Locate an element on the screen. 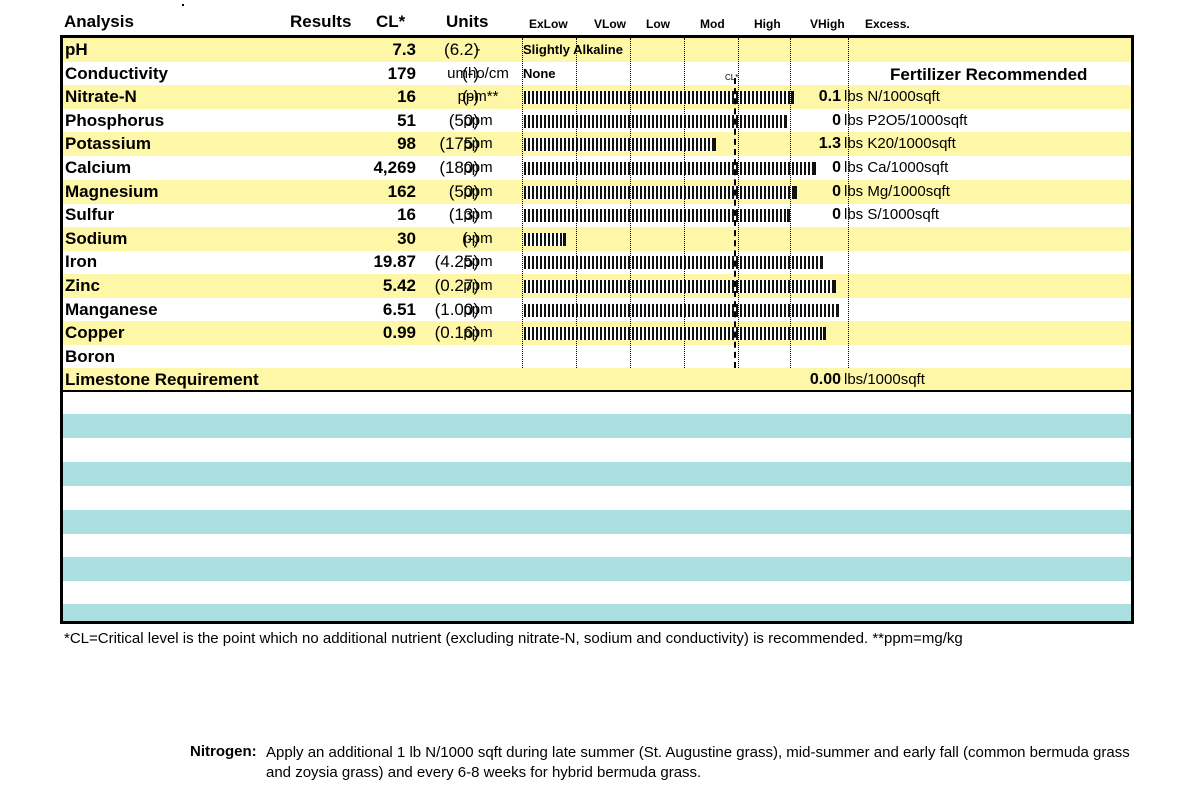 The width and height of the screenshot is (1199, 800). critical-level: (1.00) is located at coordinates (456, 309).